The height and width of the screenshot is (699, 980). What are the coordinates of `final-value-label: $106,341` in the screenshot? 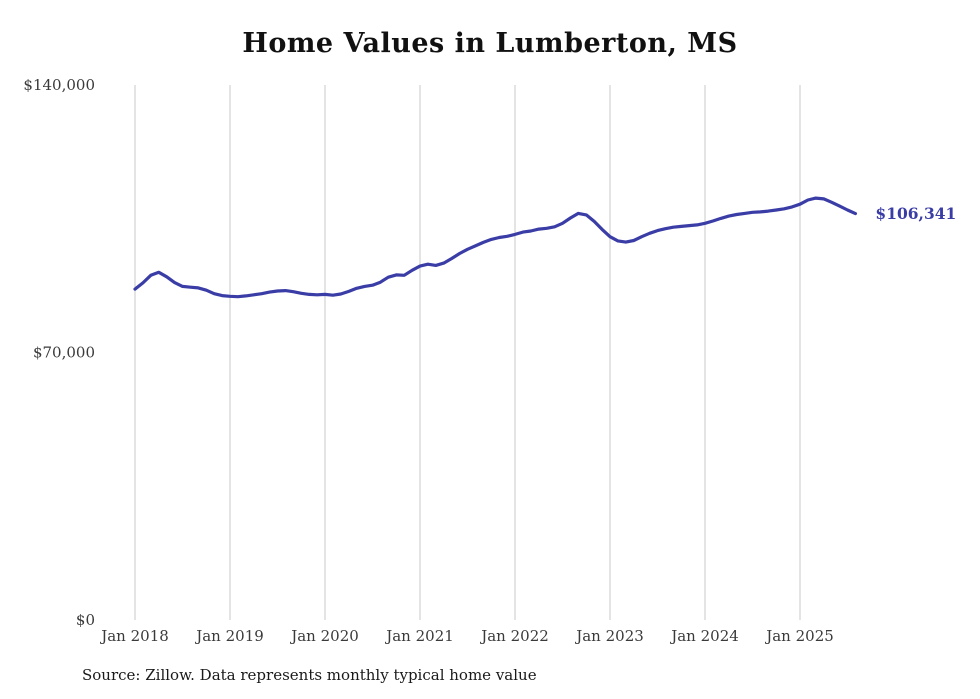 It's located at (916, 213).